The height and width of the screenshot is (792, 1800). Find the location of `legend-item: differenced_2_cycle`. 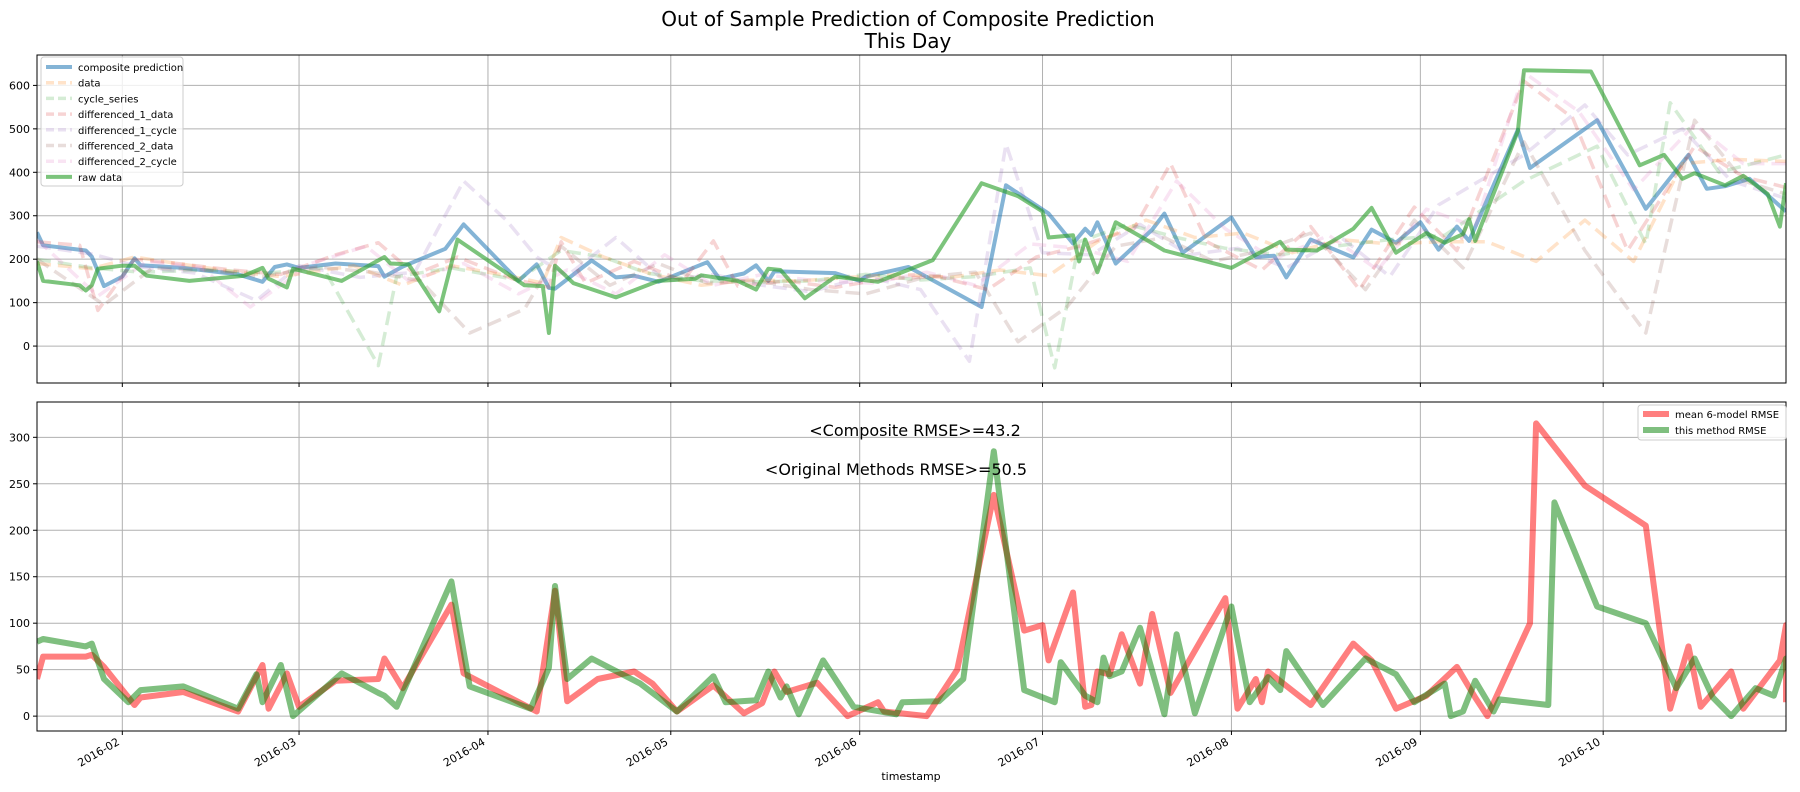

legend-item: differenced_2_cycle is located at coordinates (111, 162).